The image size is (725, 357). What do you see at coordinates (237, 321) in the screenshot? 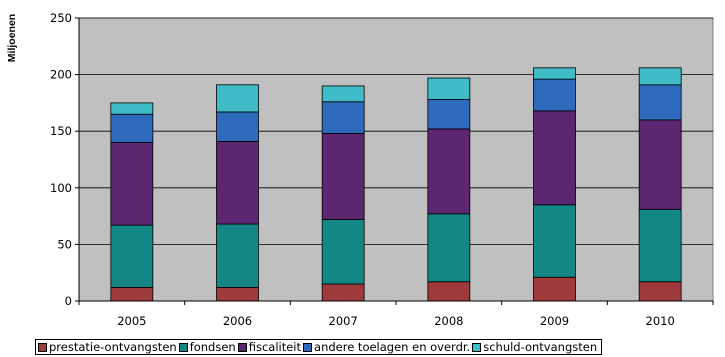
I see `x-tick-label: 2006` at bounding box center [237, 321].